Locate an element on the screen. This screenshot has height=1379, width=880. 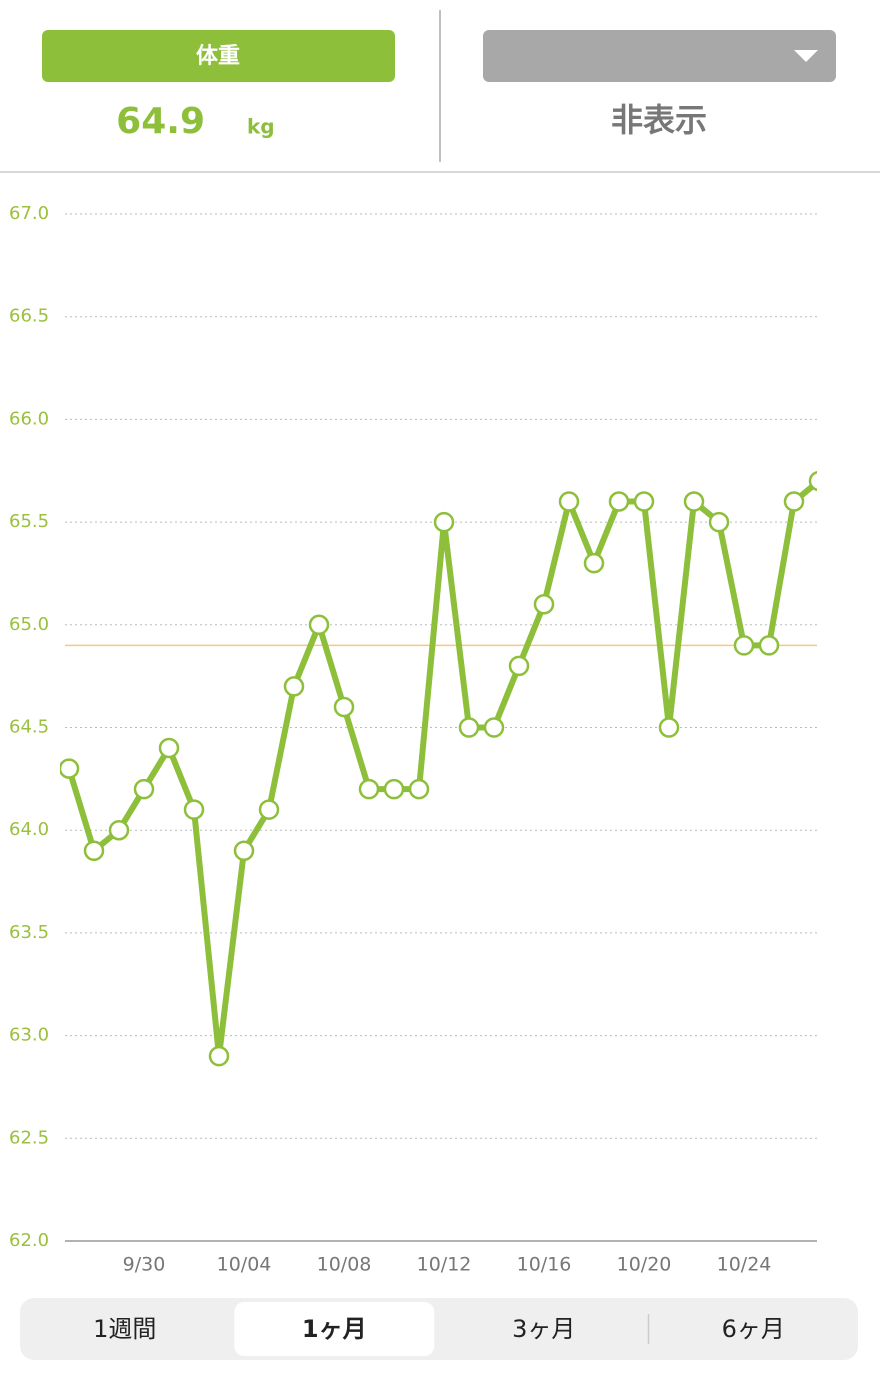
y-tick-label: 63.5 is located at coordinates (29, 932).